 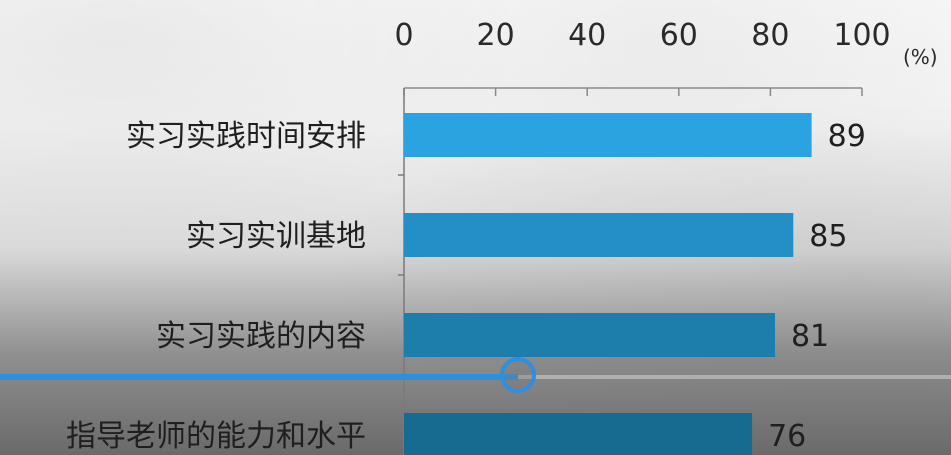 What do you see at coordinates (817, 286) in the screenshot?
I see `value-labels: 89 85 81 76` at bounding box center [817, 286].